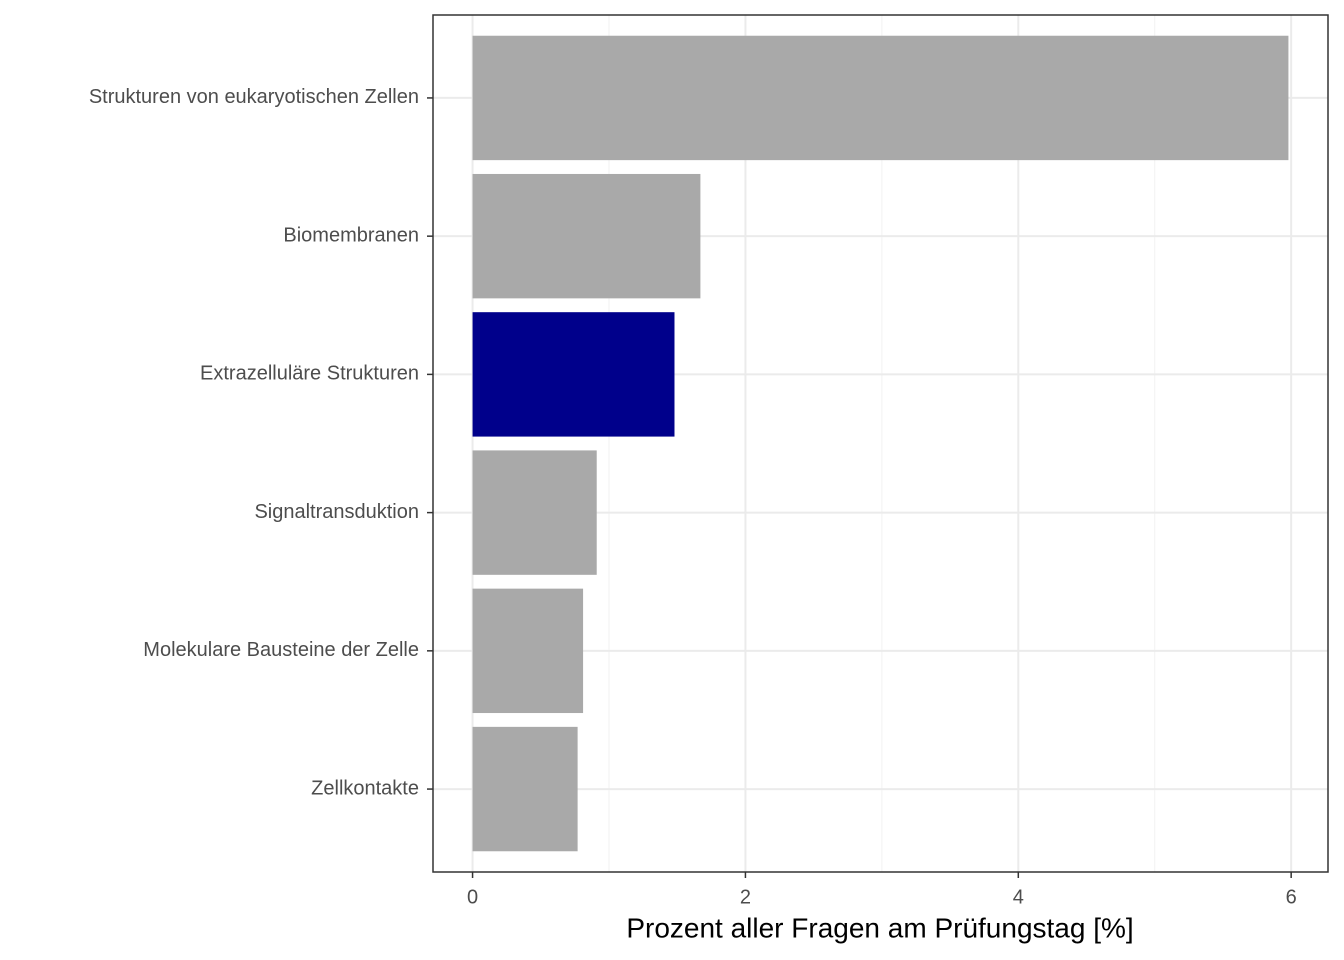 The width and height of the screenshot is (1344, 960). I want to click on x-tick-label: 0, so click(472, 897).